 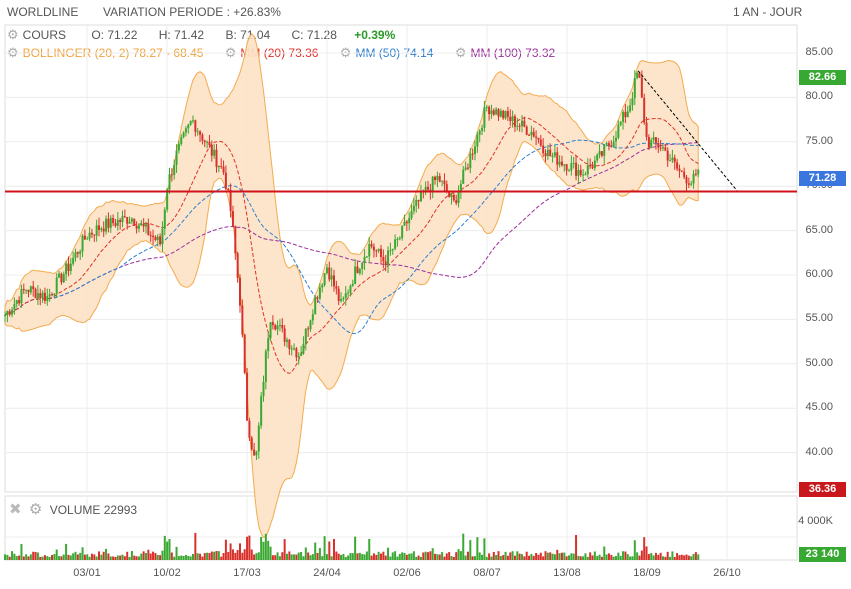 What do you see at coordinates (15, 509) in the screenshot?
I see `close-icon: ✖` at bounding box center [15, 509].